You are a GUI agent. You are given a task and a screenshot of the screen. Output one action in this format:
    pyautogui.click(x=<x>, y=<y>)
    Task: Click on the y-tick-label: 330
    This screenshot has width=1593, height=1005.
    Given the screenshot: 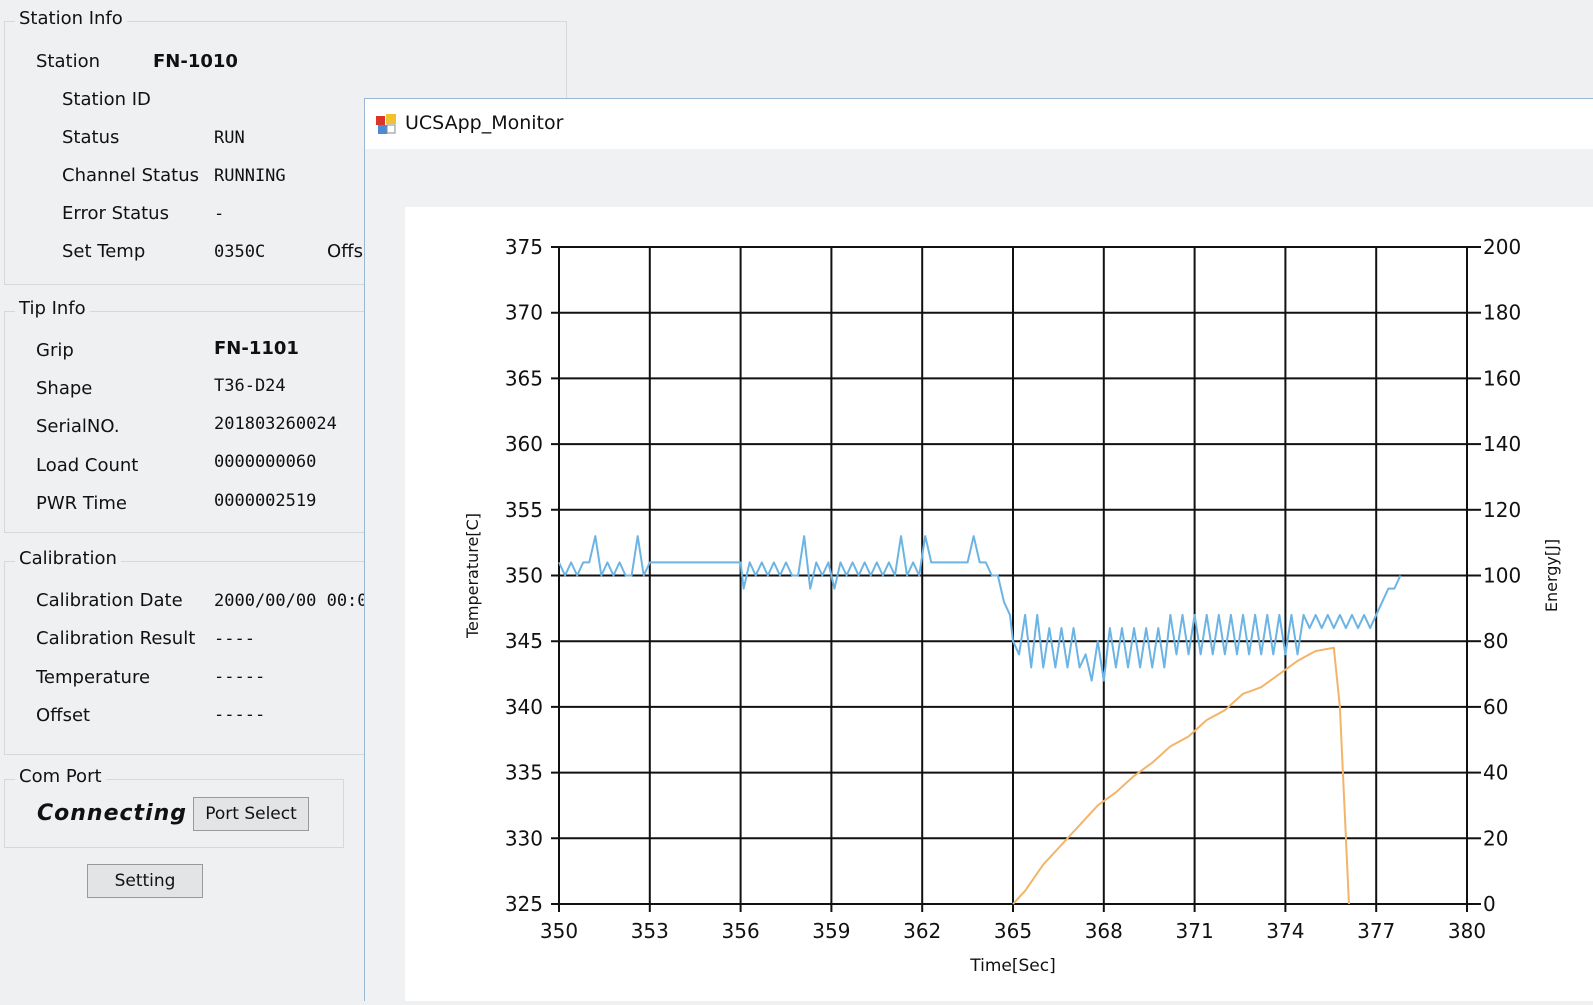 What is the action you would take?
    pyautogui.click(x=524, y=838)
    